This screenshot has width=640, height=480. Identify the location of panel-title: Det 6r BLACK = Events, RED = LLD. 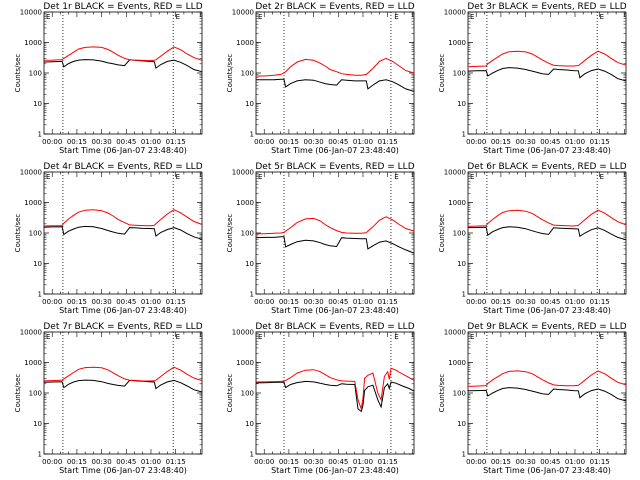
(546, 167).